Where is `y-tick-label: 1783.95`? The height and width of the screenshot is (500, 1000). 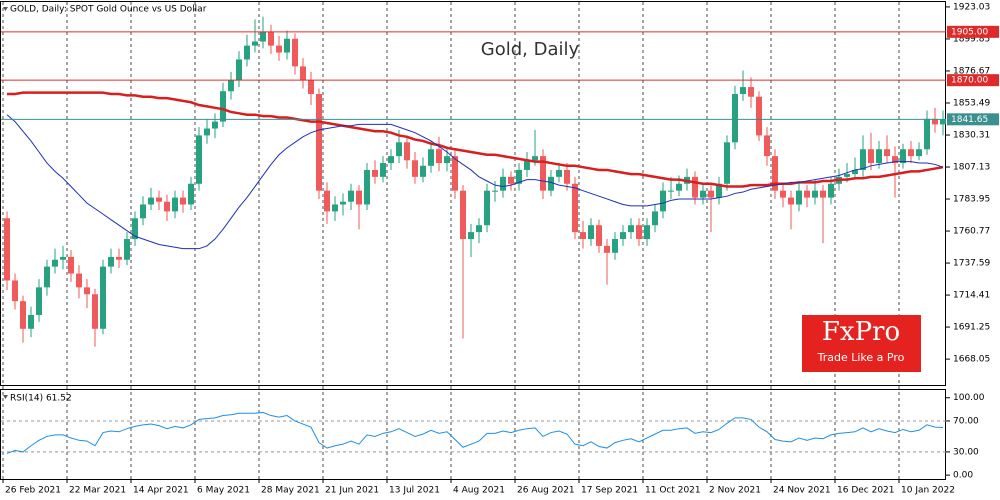 y-tick-label: 1783.95 is located at coordinates (971, 200).